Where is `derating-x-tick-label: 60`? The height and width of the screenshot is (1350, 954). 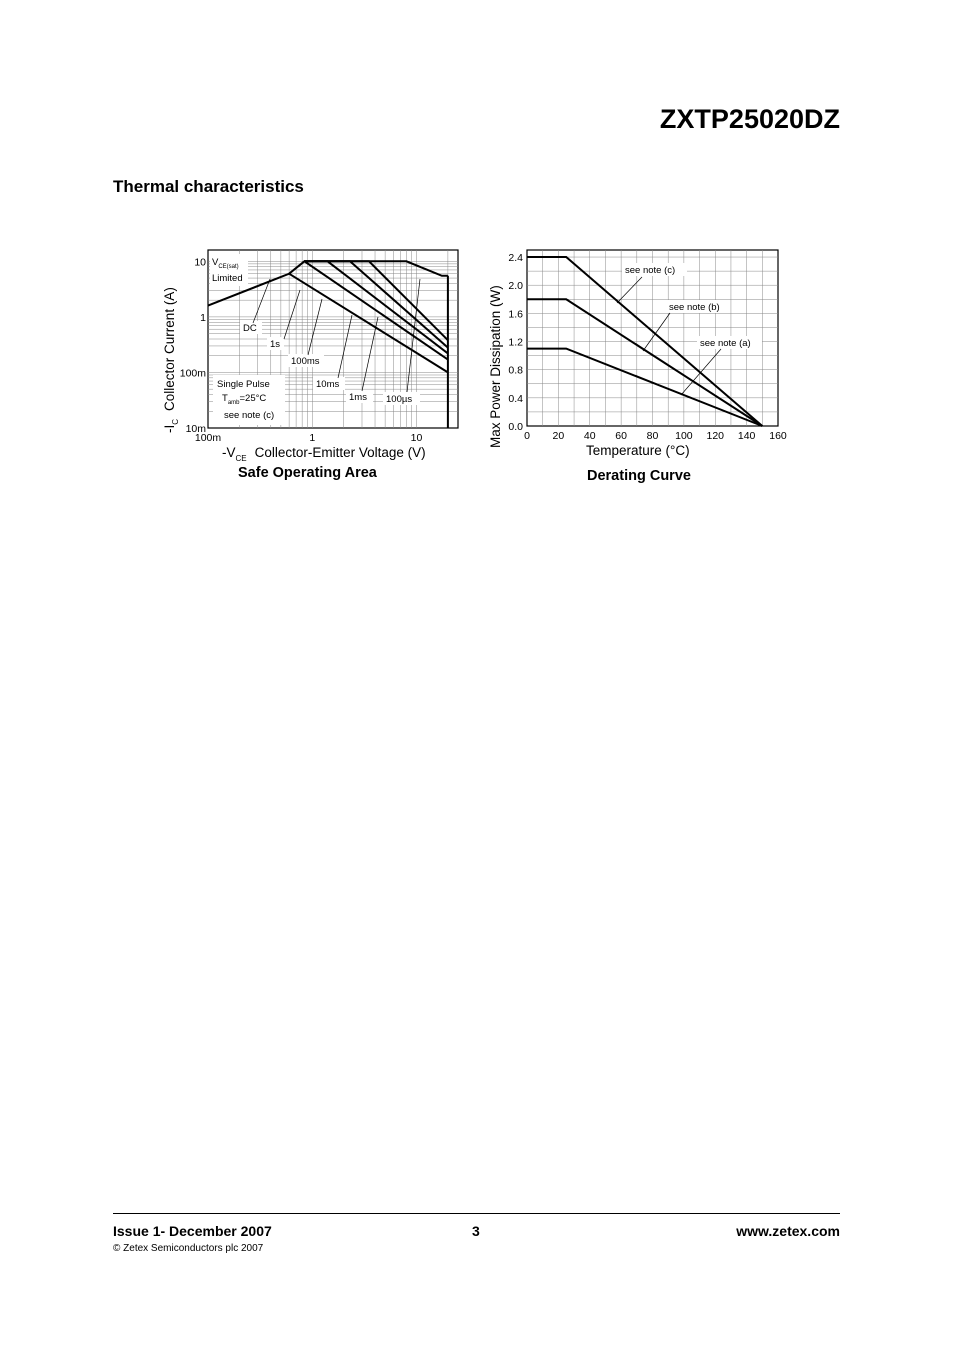
derating-x-tick-label: 60 is located at coordinates (621, 436).